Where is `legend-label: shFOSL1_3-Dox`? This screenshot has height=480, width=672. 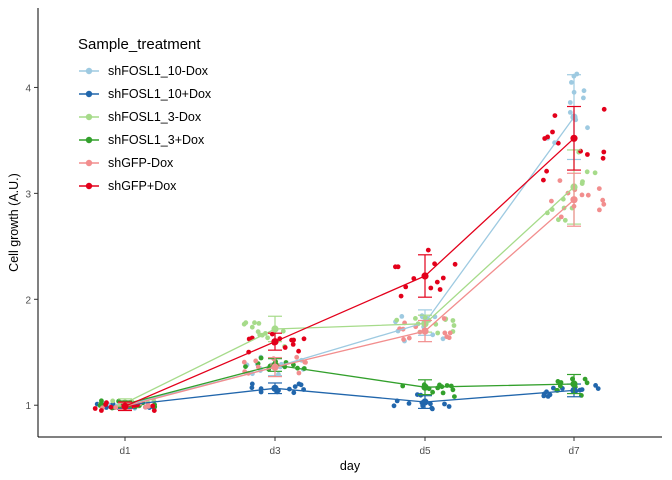 legend-label: shFOSL1_3-Dox is located at coordinates (155, 117).